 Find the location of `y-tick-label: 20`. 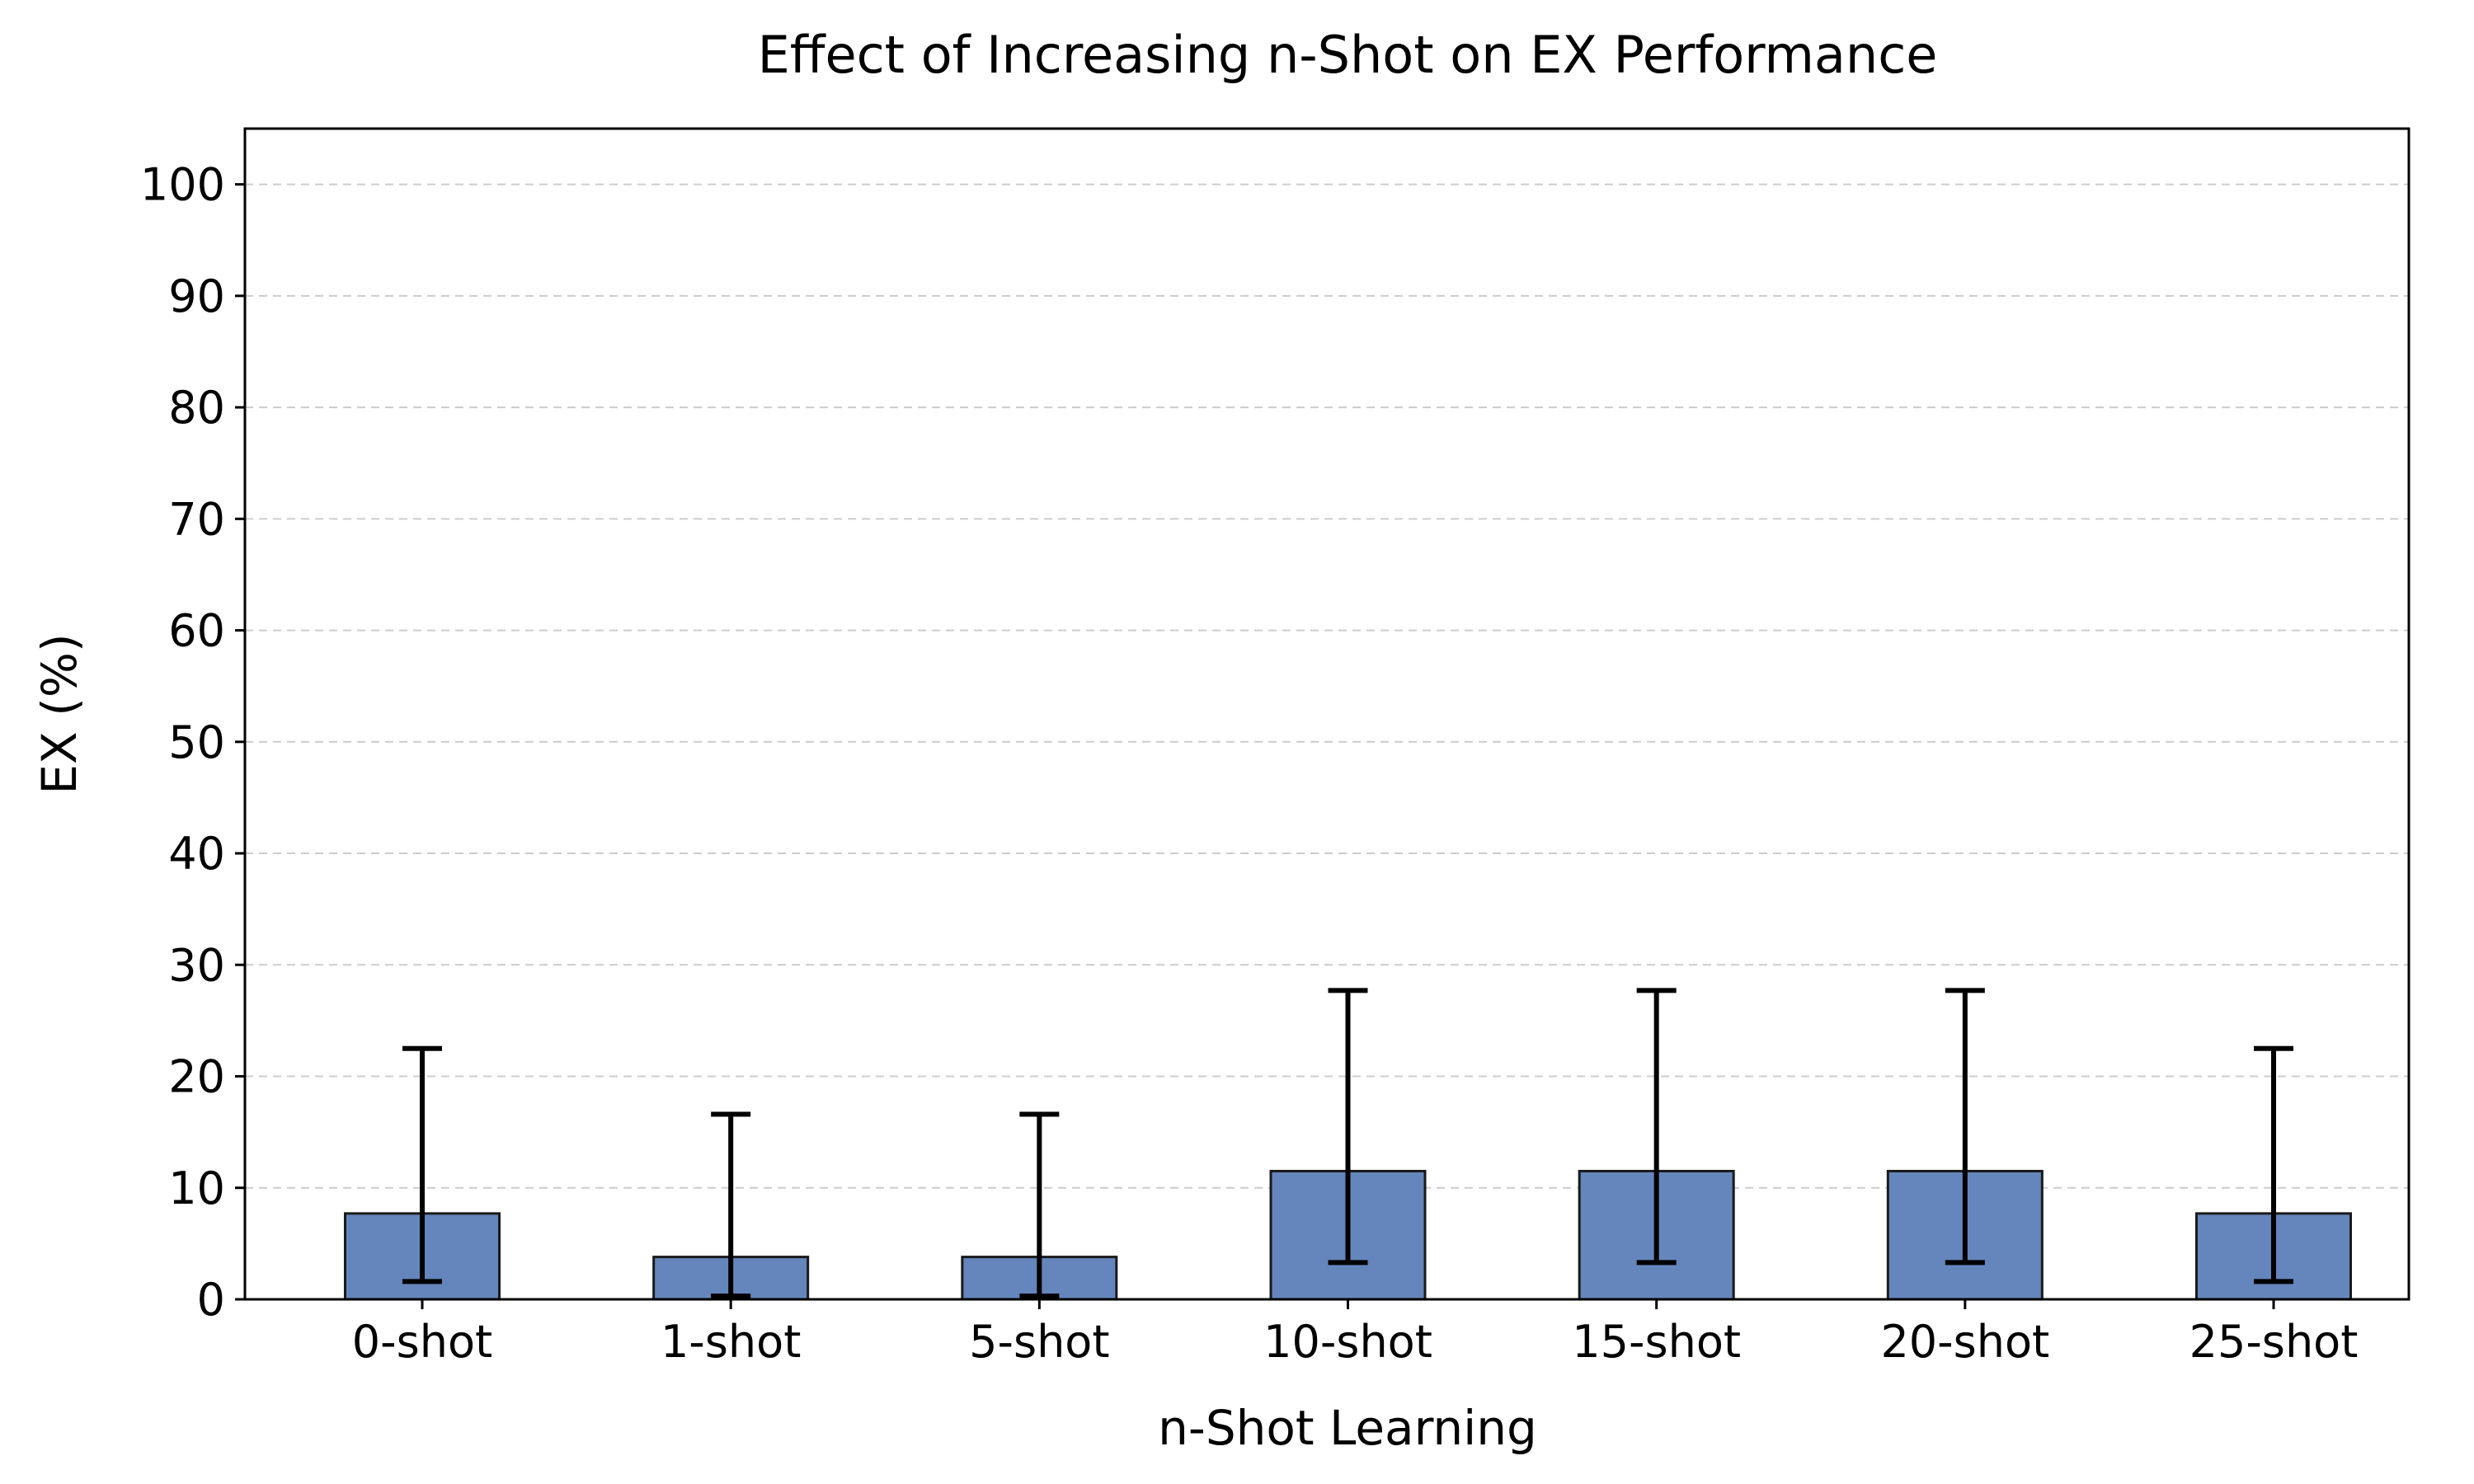

y-tick-label: 20 is located at coordinates (196, 1077).